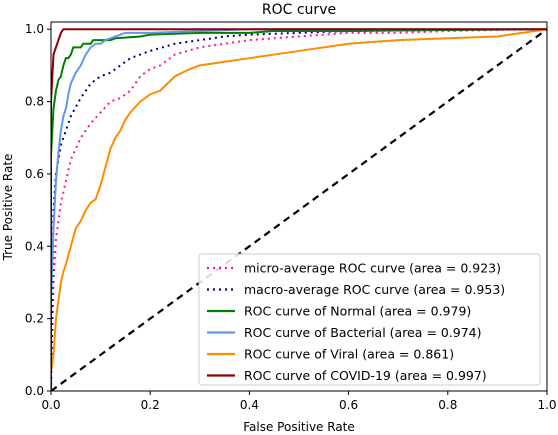 Image resolution: width=558 pixels, height=435 pixels. What do you see at coordinates (299, 427) in the screenshot?
I see `x-axis-label: False Positive Rate` at bounding box center [299, 427].